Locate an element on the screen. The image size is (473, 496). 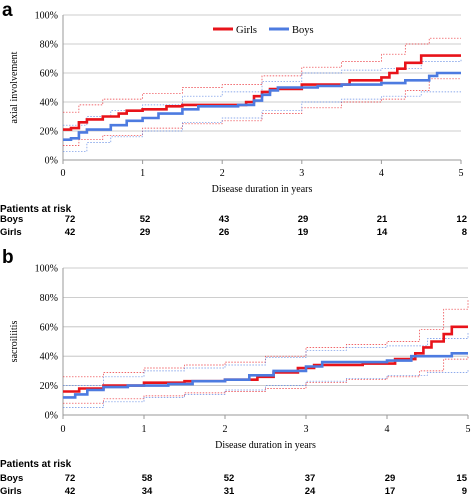
risk-count: 14 is located at coordinates (382, 232).